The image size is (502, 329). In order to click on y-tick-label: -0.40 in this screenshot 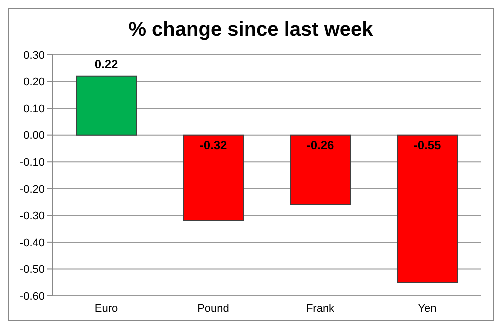, I will do `click(32, 243)`.